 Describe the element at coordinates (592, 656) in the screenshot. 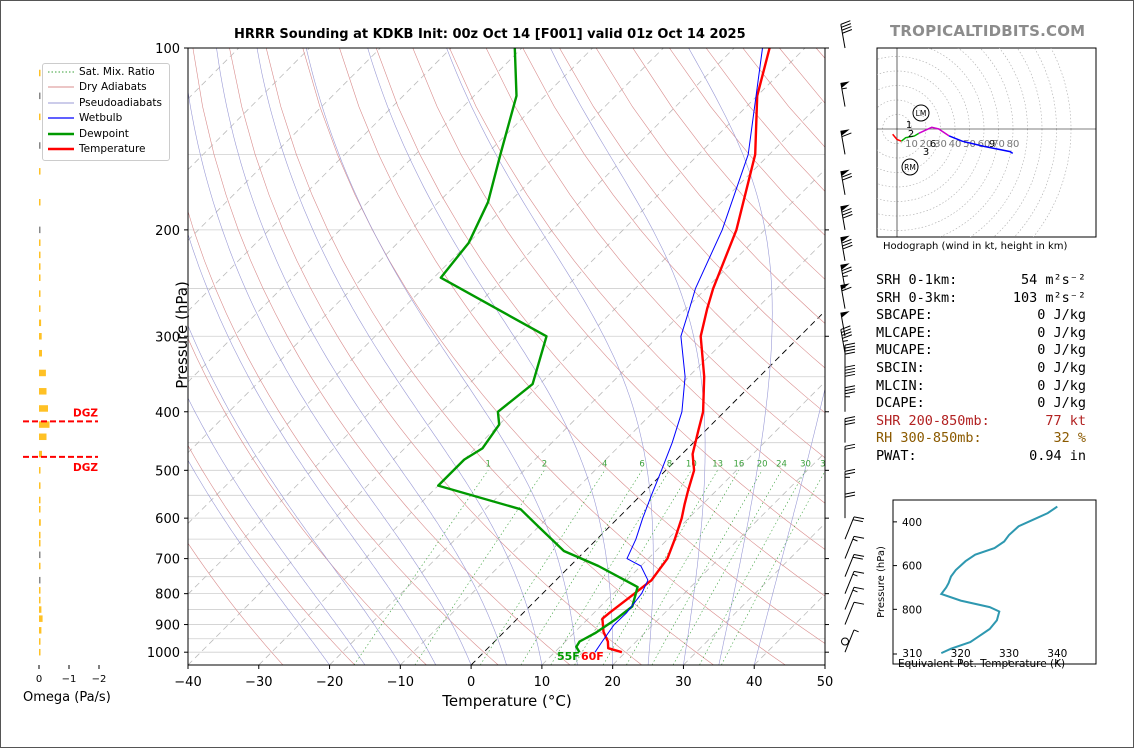

I see `surface-temp-label: 60F` at that location.